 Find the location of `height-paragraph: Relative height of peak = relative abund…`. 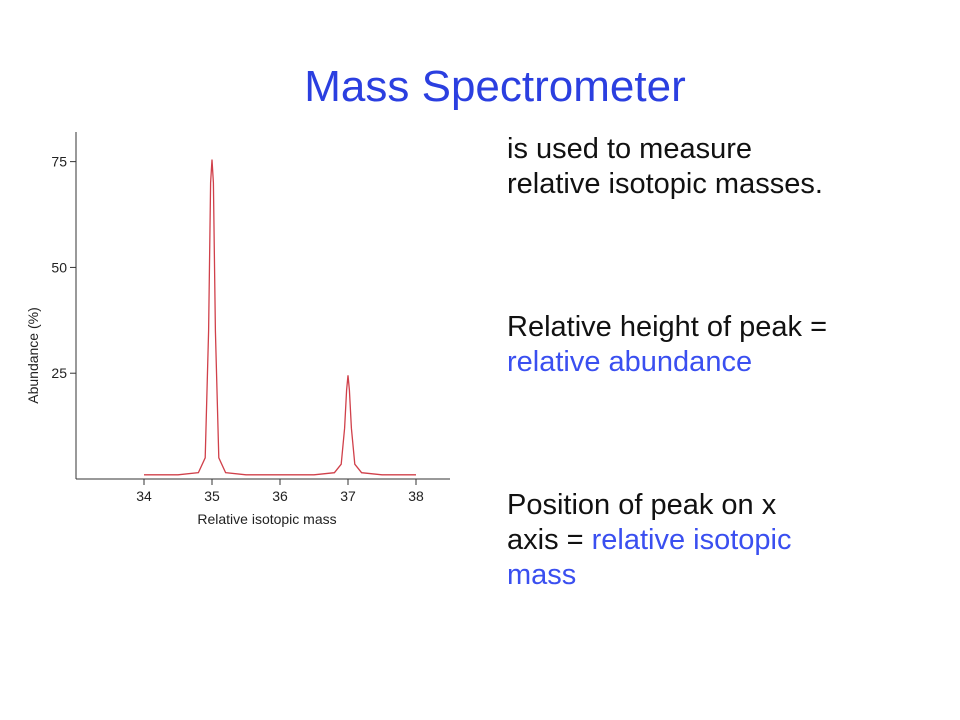

height-paragraph: Relative height of peak = relative abund… is located at coordinates (667, 345).